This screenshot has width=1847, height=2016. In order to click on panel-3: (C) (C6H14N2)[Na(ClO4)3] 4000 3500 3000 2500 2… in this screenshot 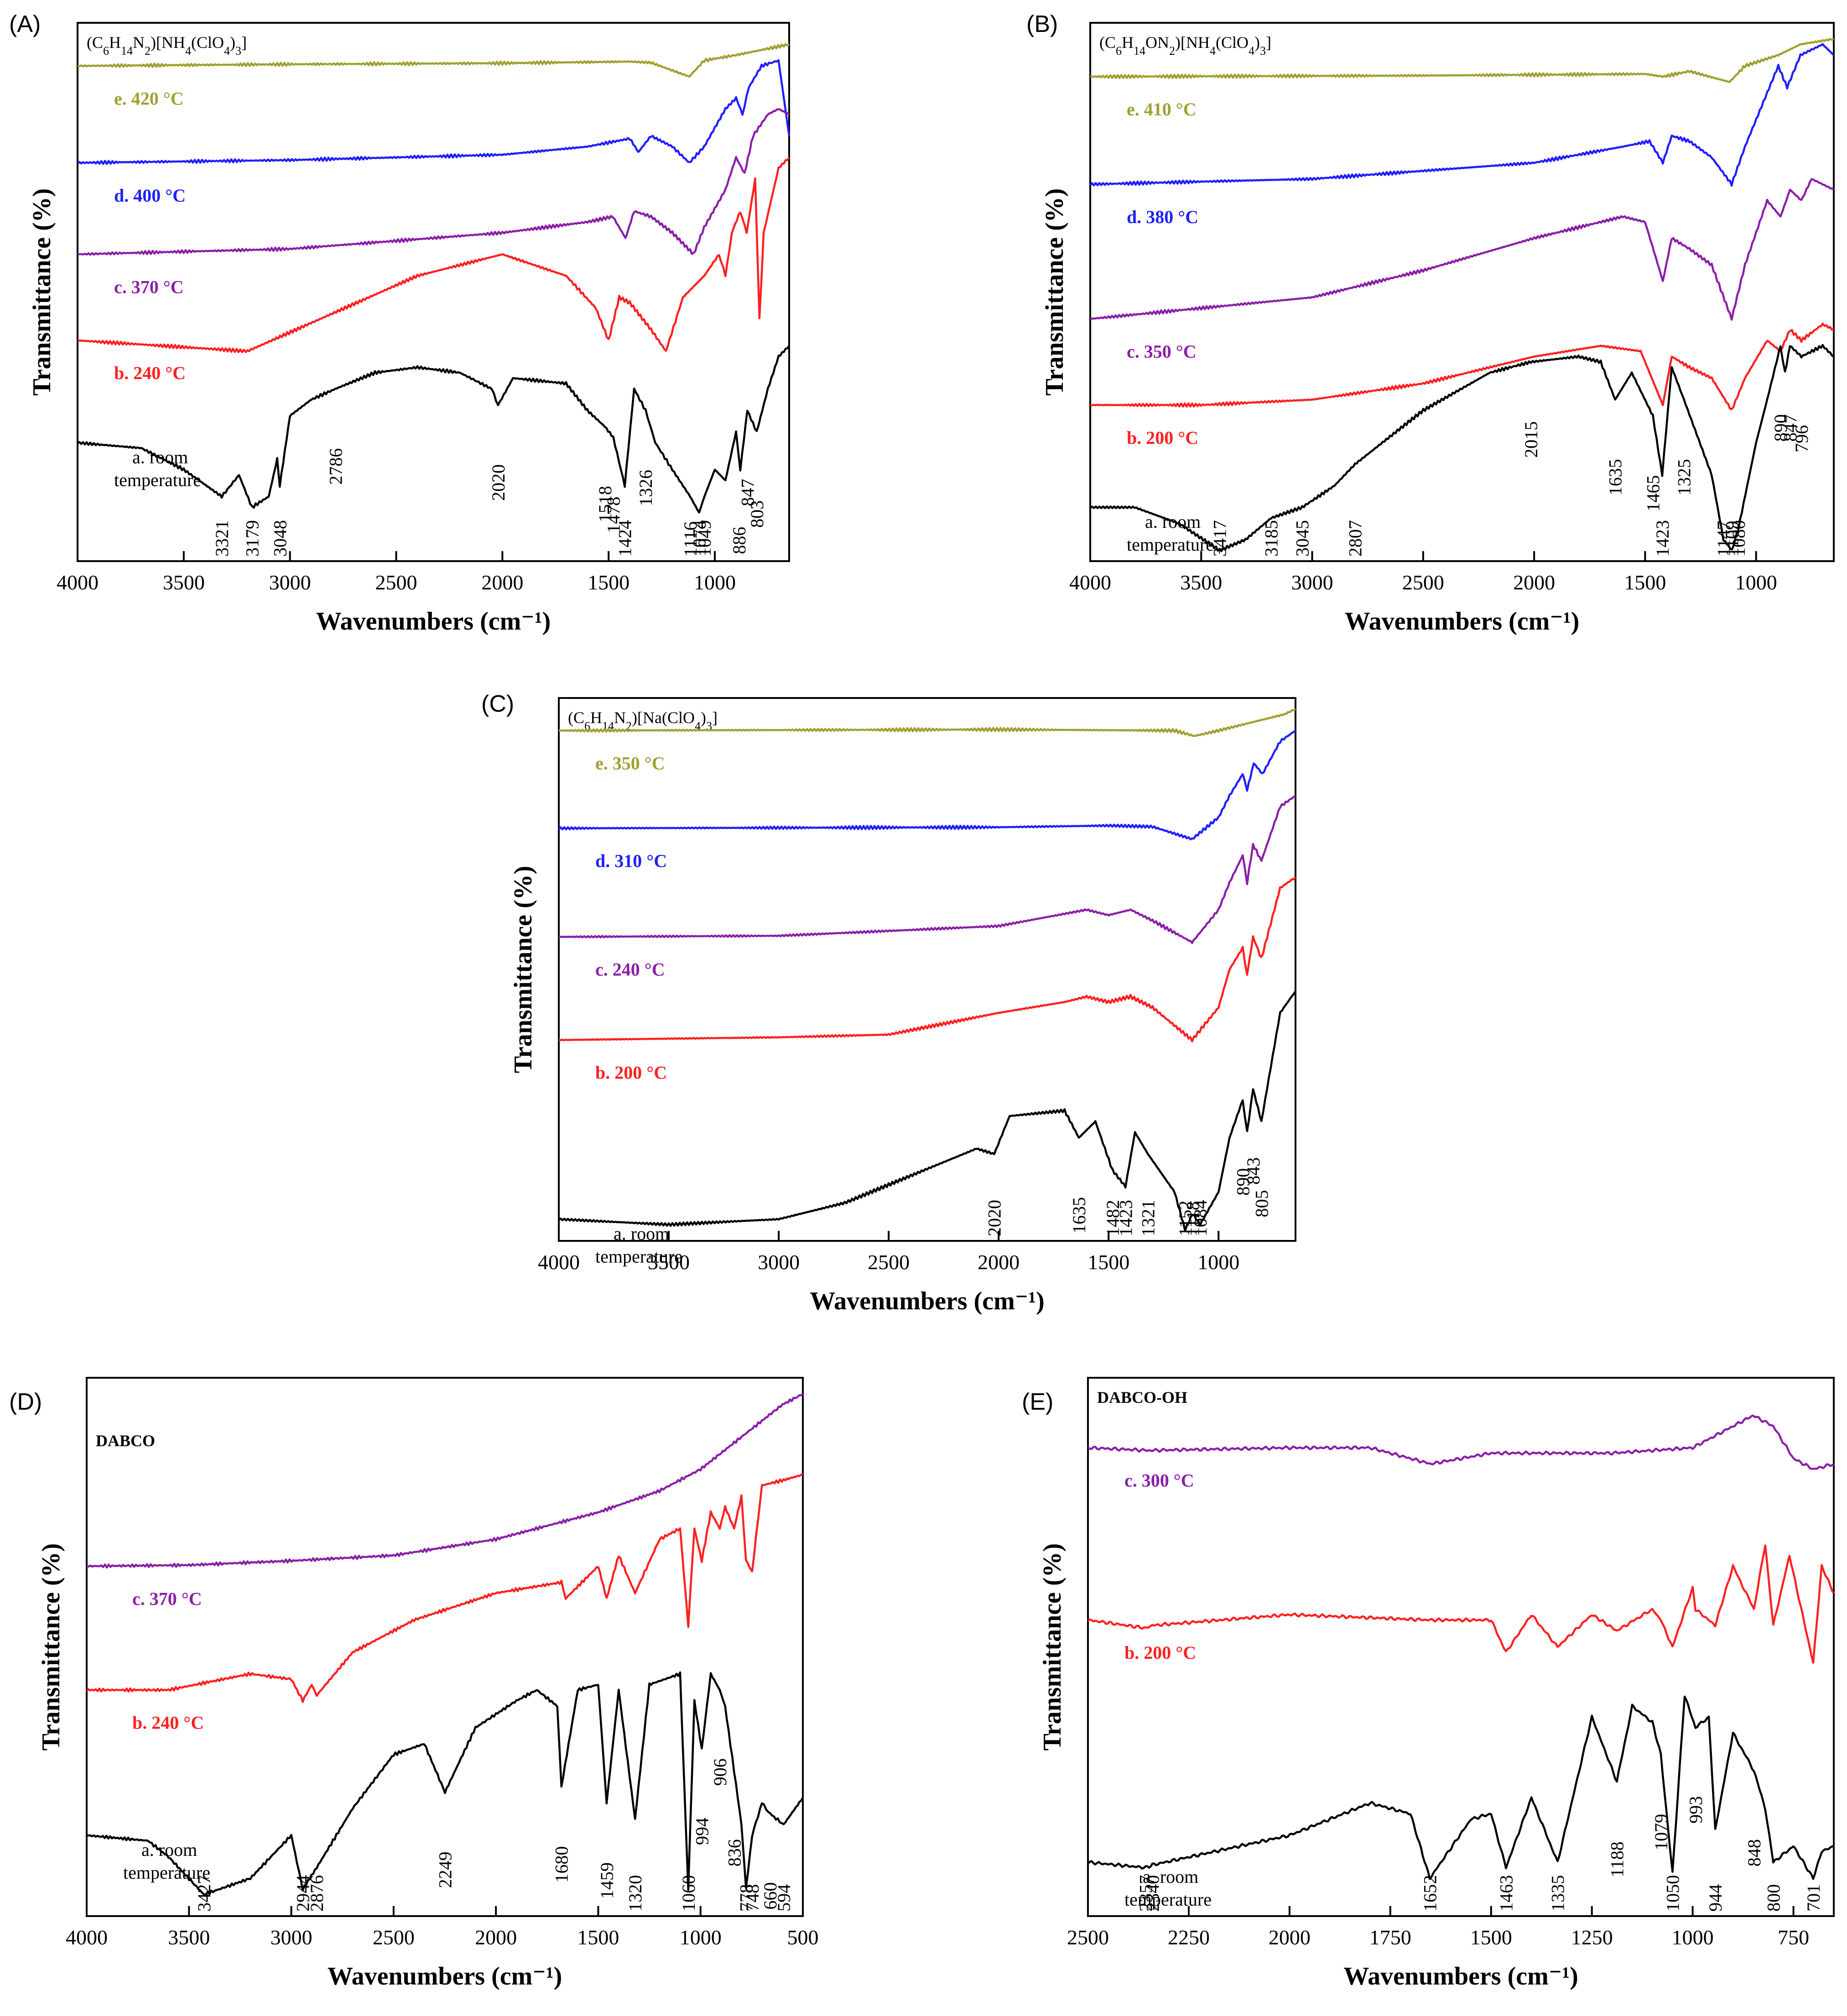, I will do `click(888, 1003)`.